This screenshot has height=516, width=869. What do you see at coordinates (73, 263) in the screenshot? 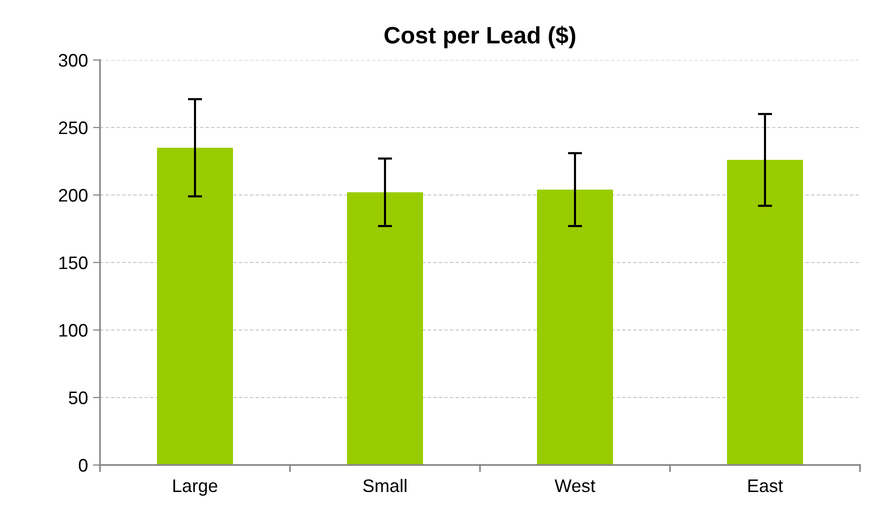
I see `y-tick-label: 150` at bounding box center [73, 263].